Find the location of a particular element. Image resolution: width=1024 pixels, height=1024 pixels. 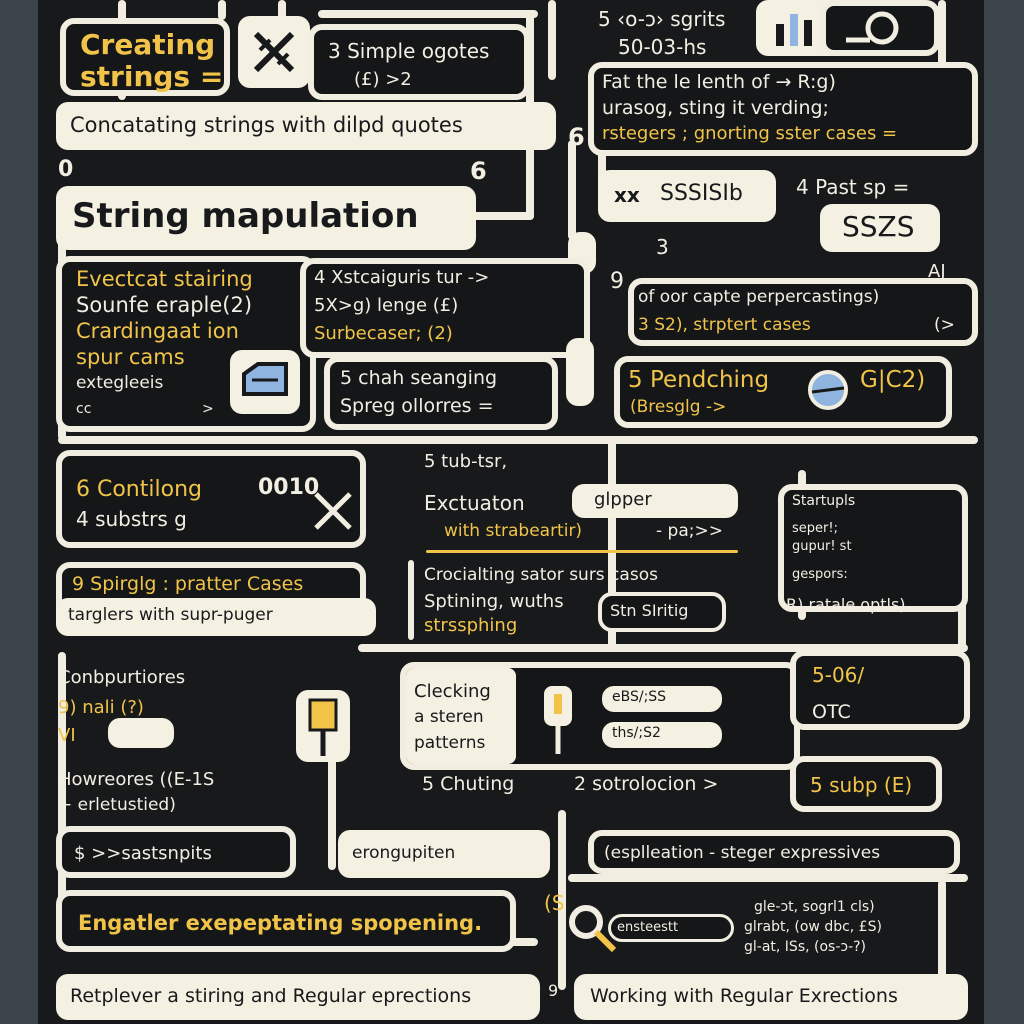

marker-six: 6 is located at coordinates (478, 171).